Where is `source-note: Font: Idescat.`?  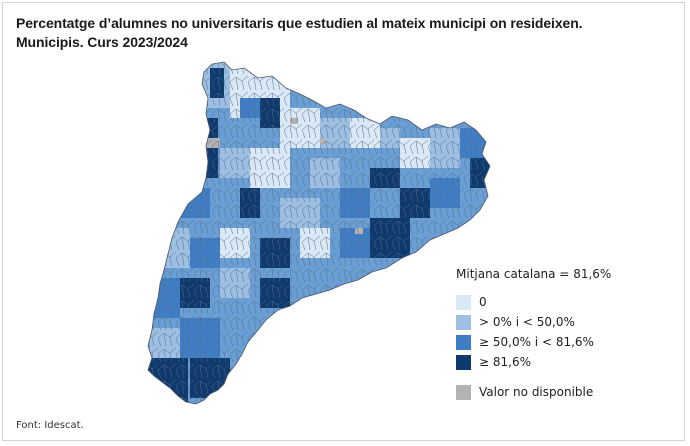
source-note: Font: Idescat. is located at coordinates (50, 425).